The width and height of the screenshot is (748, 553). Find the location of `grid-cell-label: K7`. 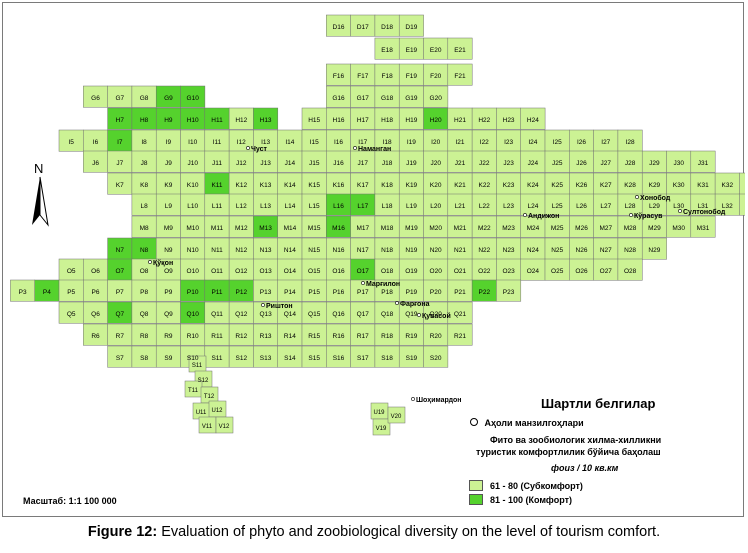

grid-cell-label: K7 is located at coordinates (120, 185).